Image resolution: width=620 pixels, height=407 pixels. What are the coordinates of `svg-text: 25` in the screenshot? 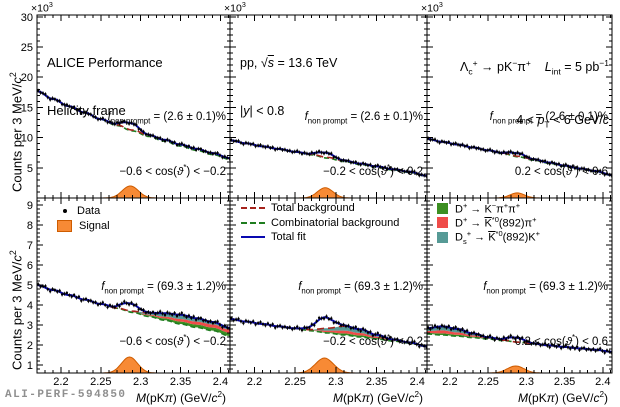 It's located at (27, 48).